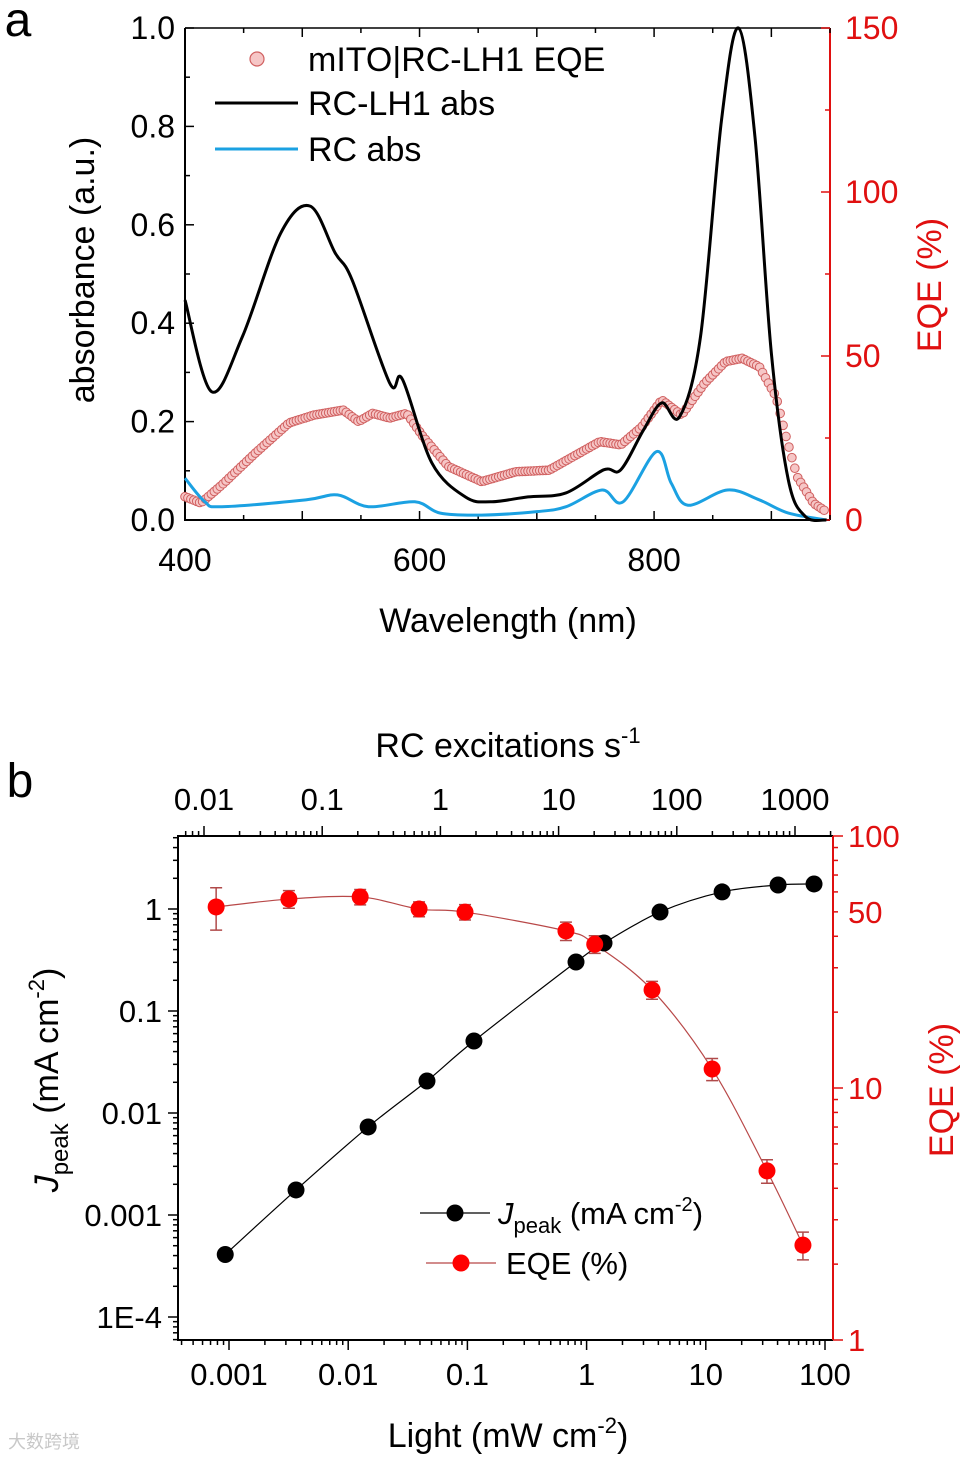 This screenshot has height=1459, width=965. Describe the element at coordinates (493, 1436) in the screenshot. I see `x-title-text: Light (mW cm` at that location.